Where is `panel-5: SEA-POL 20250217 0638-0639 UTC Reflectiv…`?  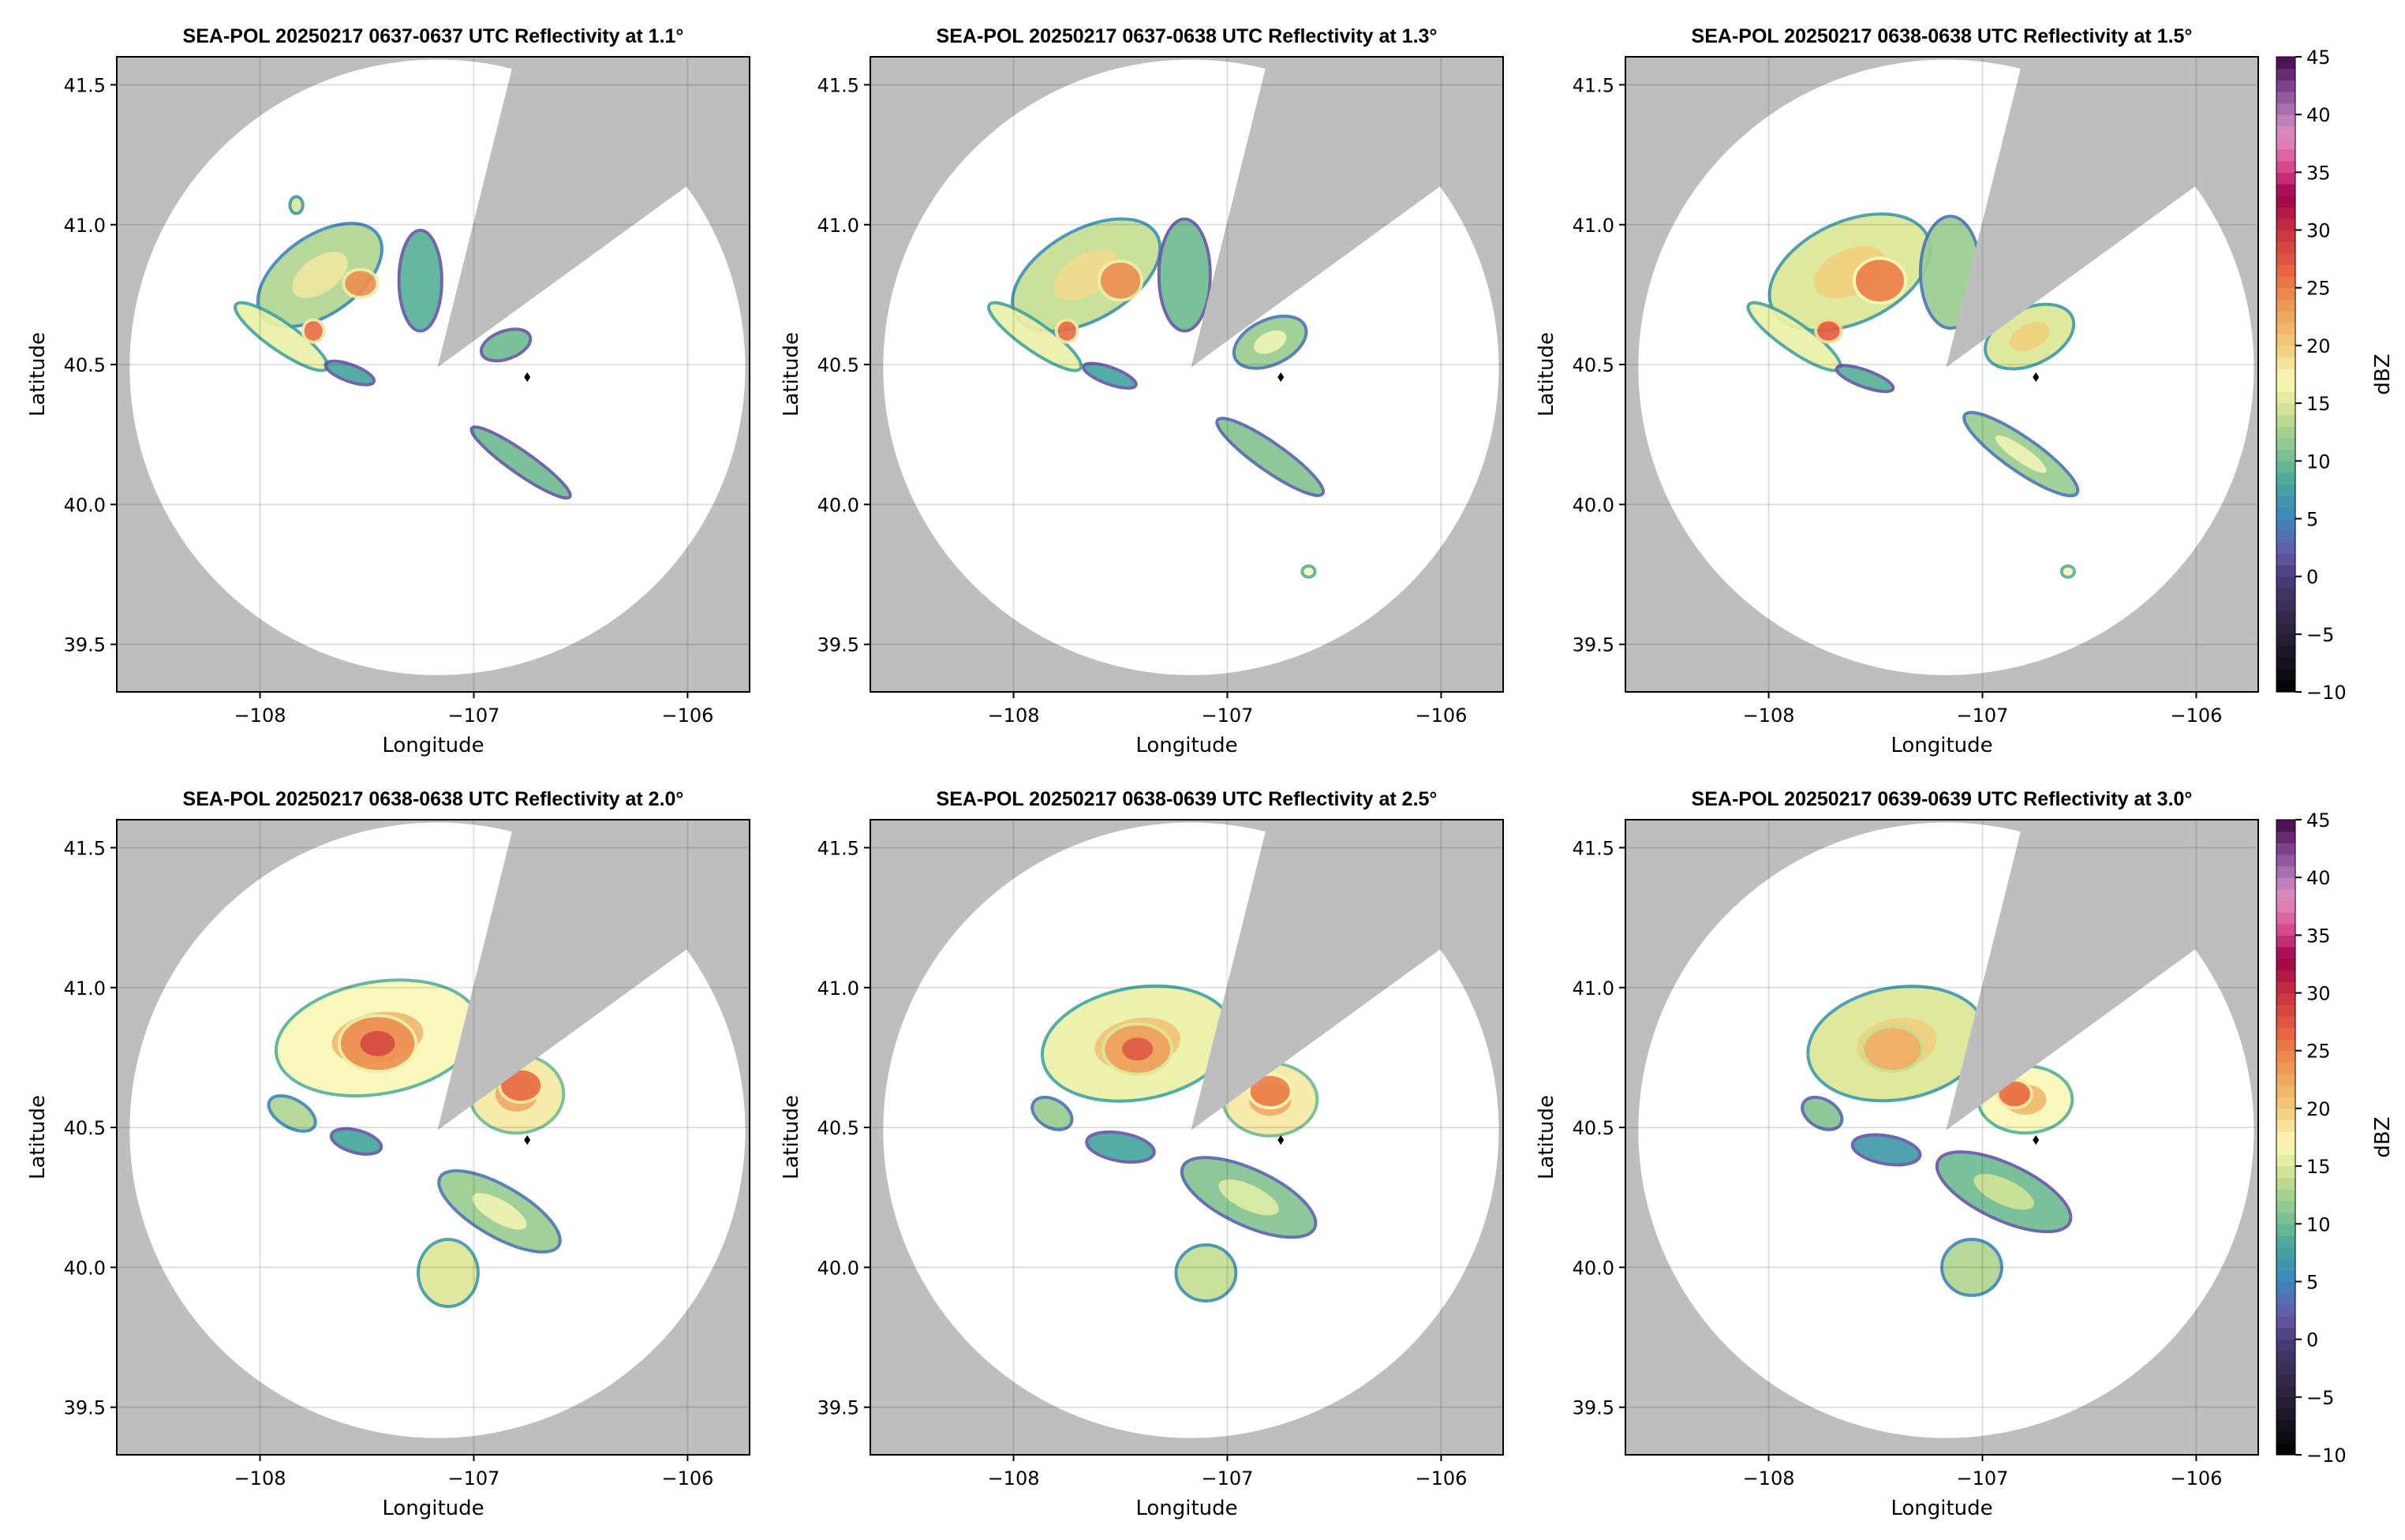
panel-5: SEA-POL 20250217 0638-0639 UTC Reflectiv… is located at coordinates (1142, 1154).